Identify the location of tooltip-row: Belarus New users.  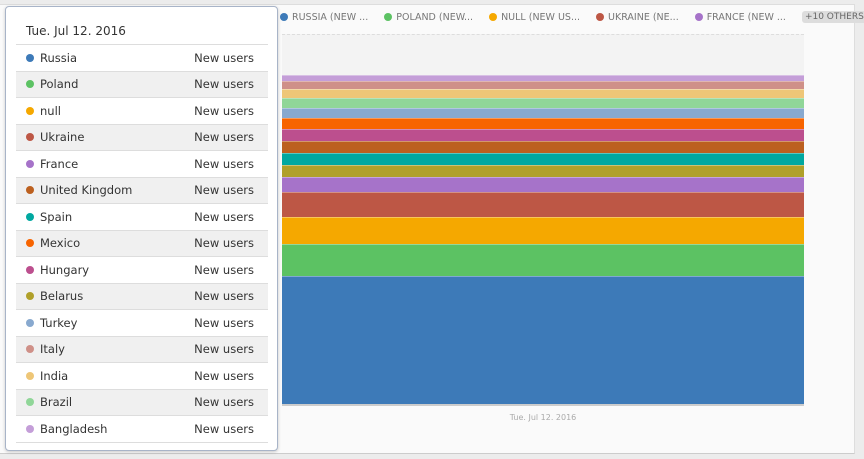
(142, 296).